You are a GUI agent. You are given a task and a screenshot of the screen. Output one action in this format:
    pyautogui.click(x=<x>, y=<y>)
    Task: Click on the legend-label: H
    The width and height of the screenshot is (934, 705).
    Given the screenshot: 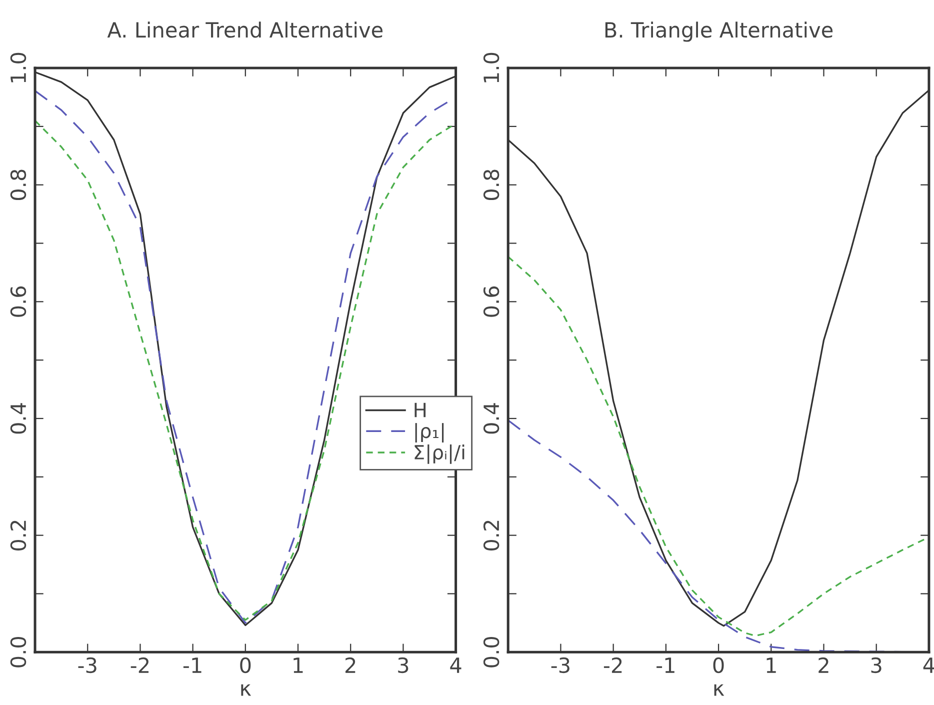 What is the action you would take?
    pyautogui.click(x=420, y=410)
    